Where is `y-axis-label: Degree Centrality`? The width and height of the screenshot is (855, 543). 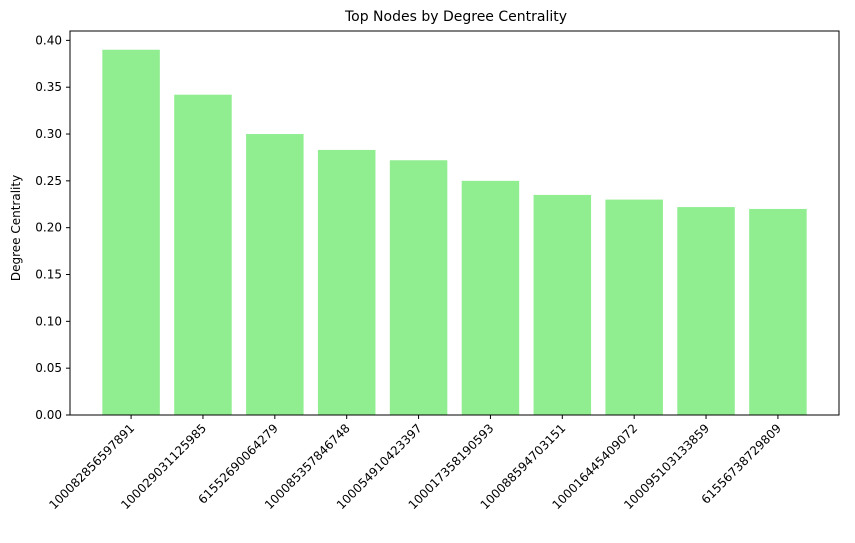 y-axis-label: Degree Centrality is located at coordinates (16, 228).